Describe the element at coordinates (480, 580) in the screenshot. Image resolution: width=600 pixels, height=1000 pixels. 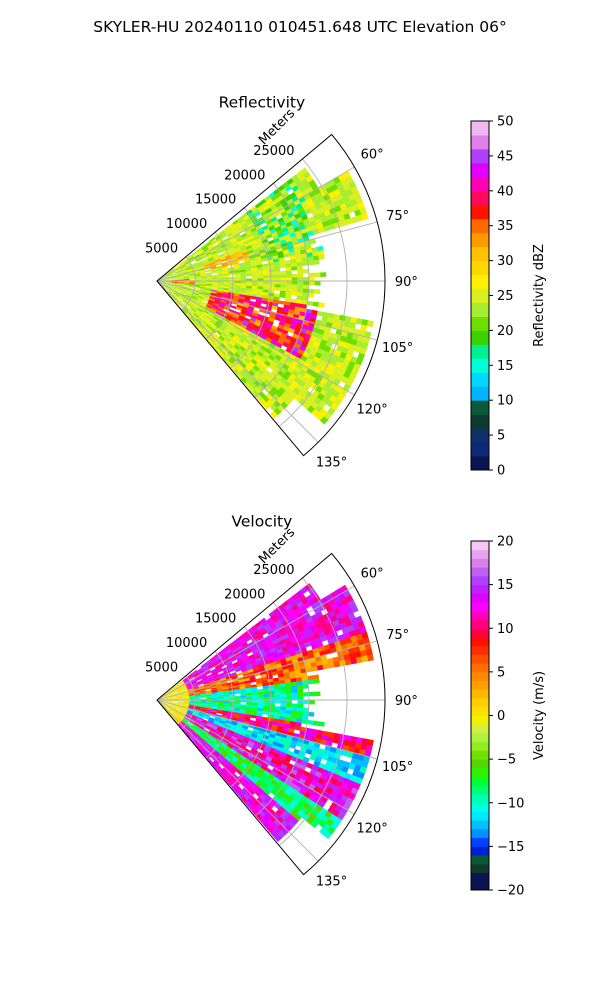
I see `colorbar-segment` at that location.